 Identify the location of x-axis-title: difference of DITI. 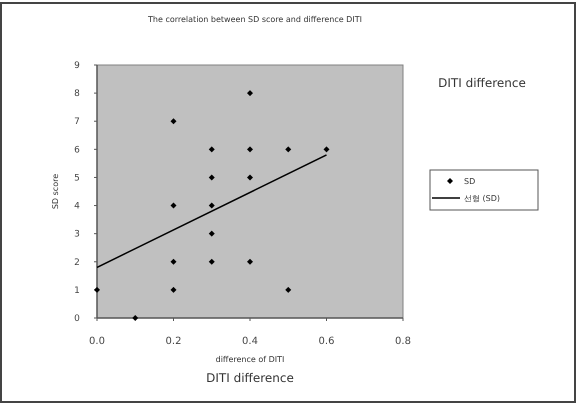
(250, 359).